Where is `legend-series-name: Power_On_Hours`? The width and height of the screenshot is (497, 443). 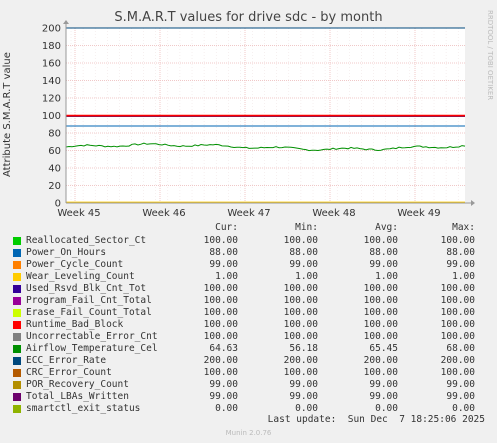
legend-series-name: Power_On_Hours is located at coordinates (66, 252).